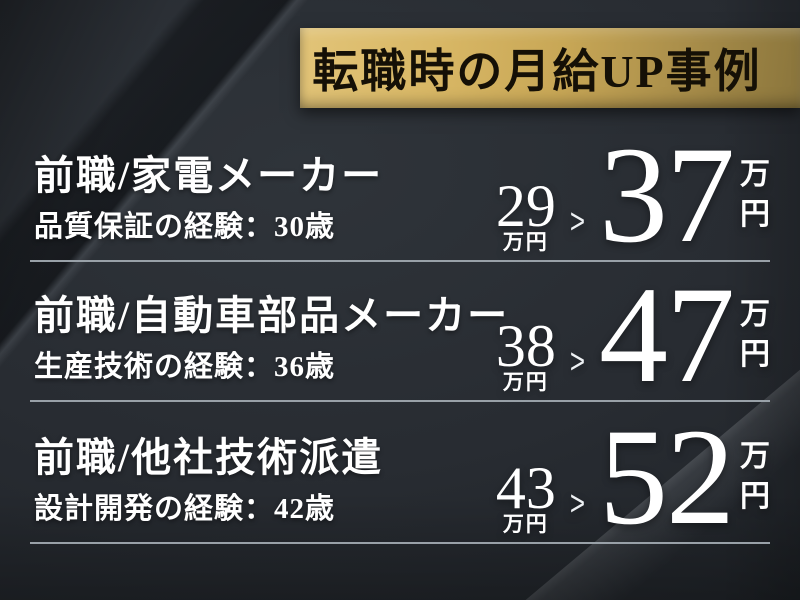  I want to click on case-info: 前職/自動車部品メーカー 生産技術の経験：36歳, so click(271, 339).